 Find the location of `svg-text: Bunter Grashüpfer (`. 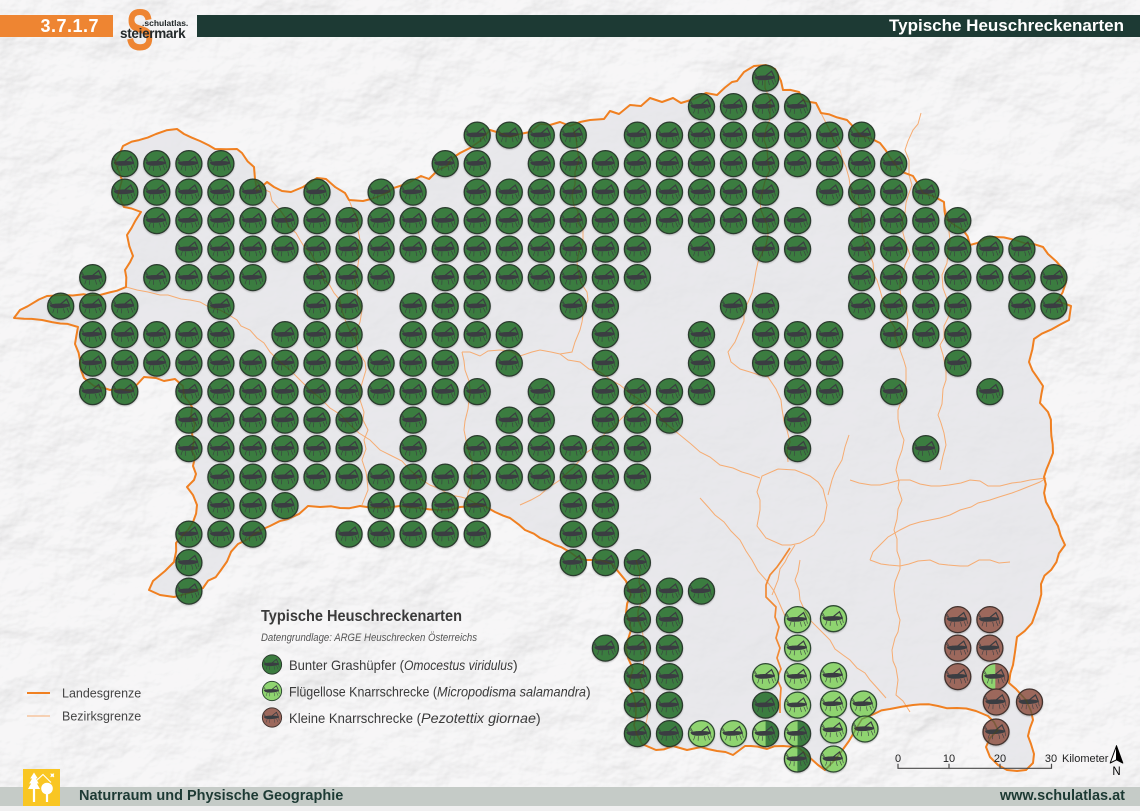

svg-text: Bunter Grashüpfer ( is located at coordinates (346, 665).